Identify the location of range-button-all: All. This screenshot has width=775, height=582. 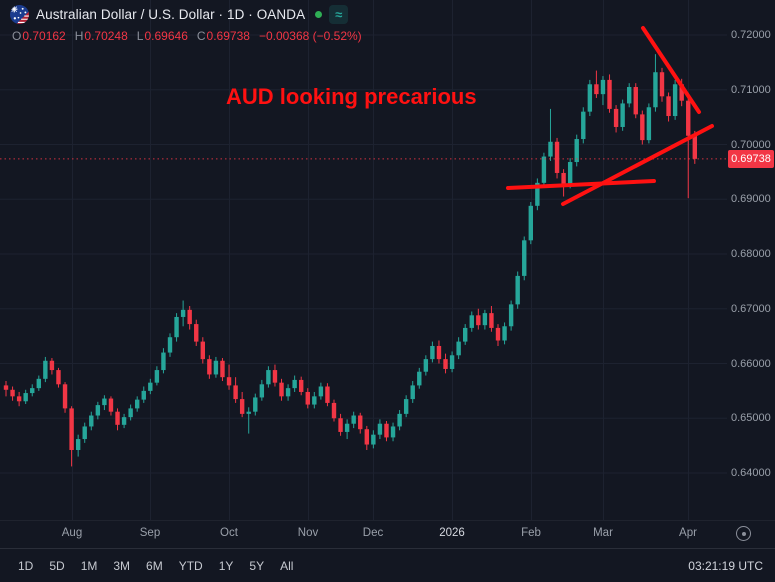
(287, 565).